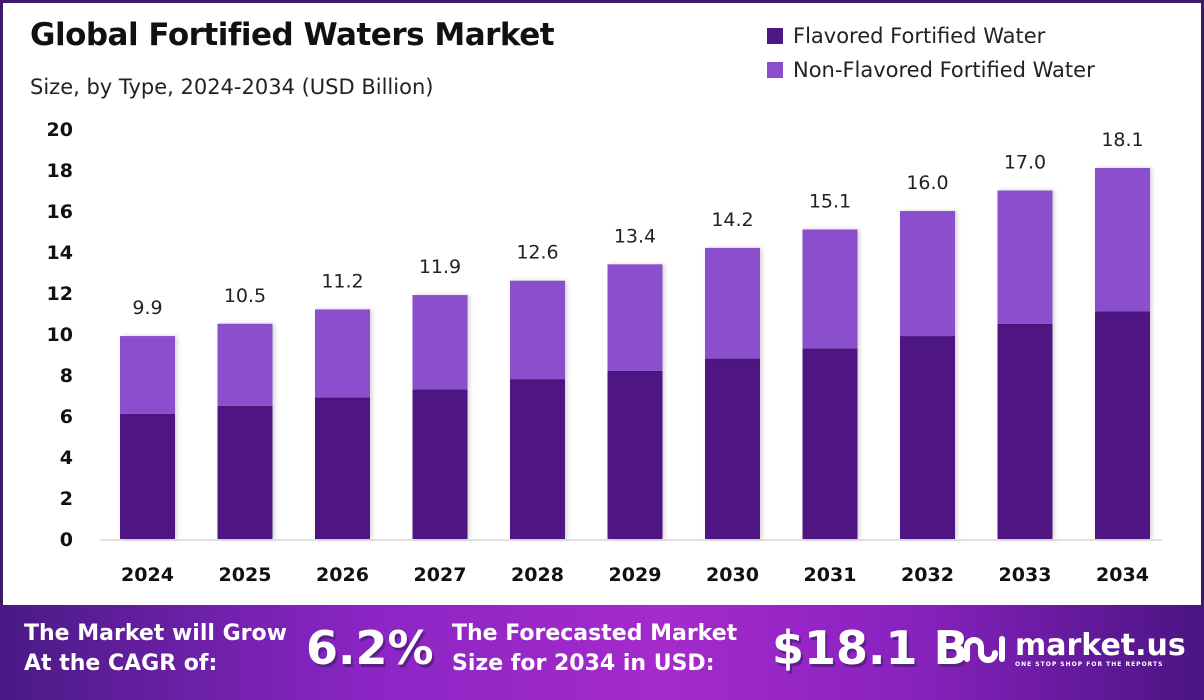 This screenshot has width=1204, height=700. I want to click on logo-mark-icon, so click(980, 649).